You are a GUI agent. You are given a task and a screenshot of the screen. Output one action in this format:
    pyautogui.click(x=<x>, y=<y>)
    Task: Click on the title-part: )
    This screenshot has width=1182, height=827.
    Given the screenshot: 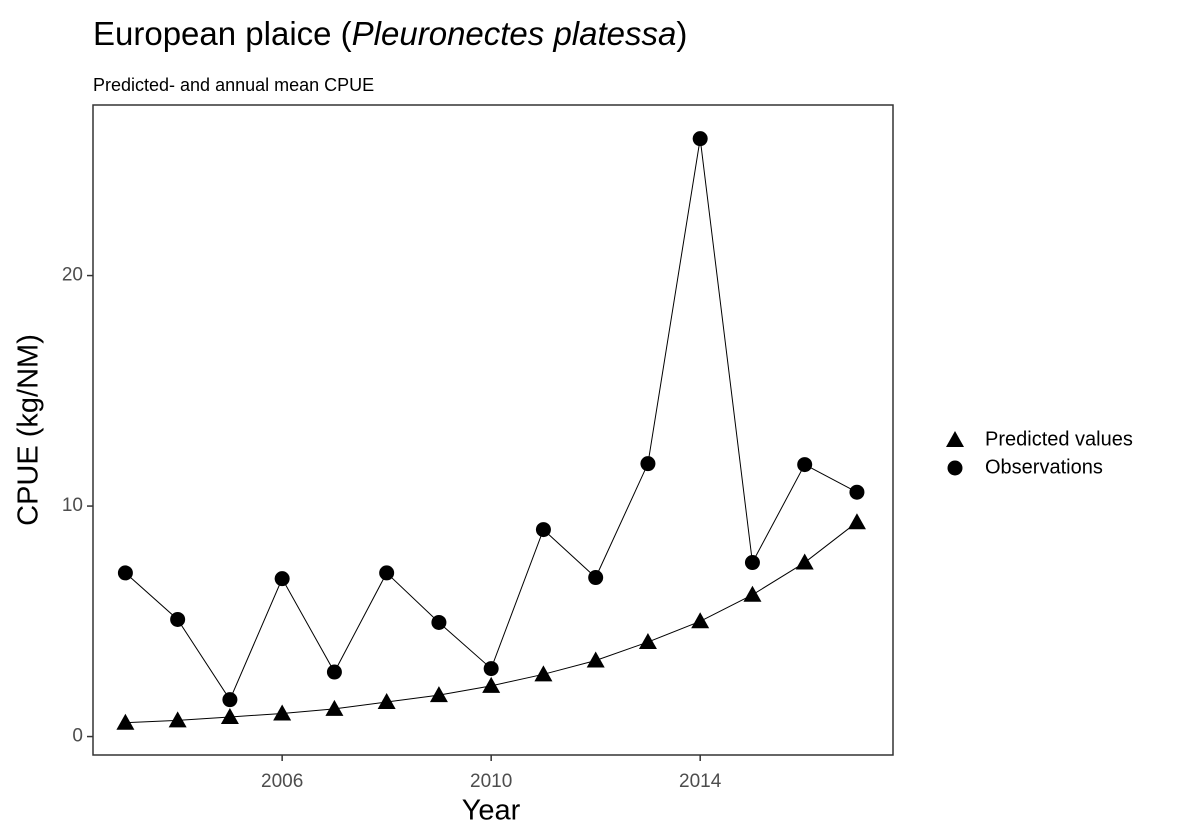 What is the action you would take?
    pyautogui.click(x=681, y=33)
    